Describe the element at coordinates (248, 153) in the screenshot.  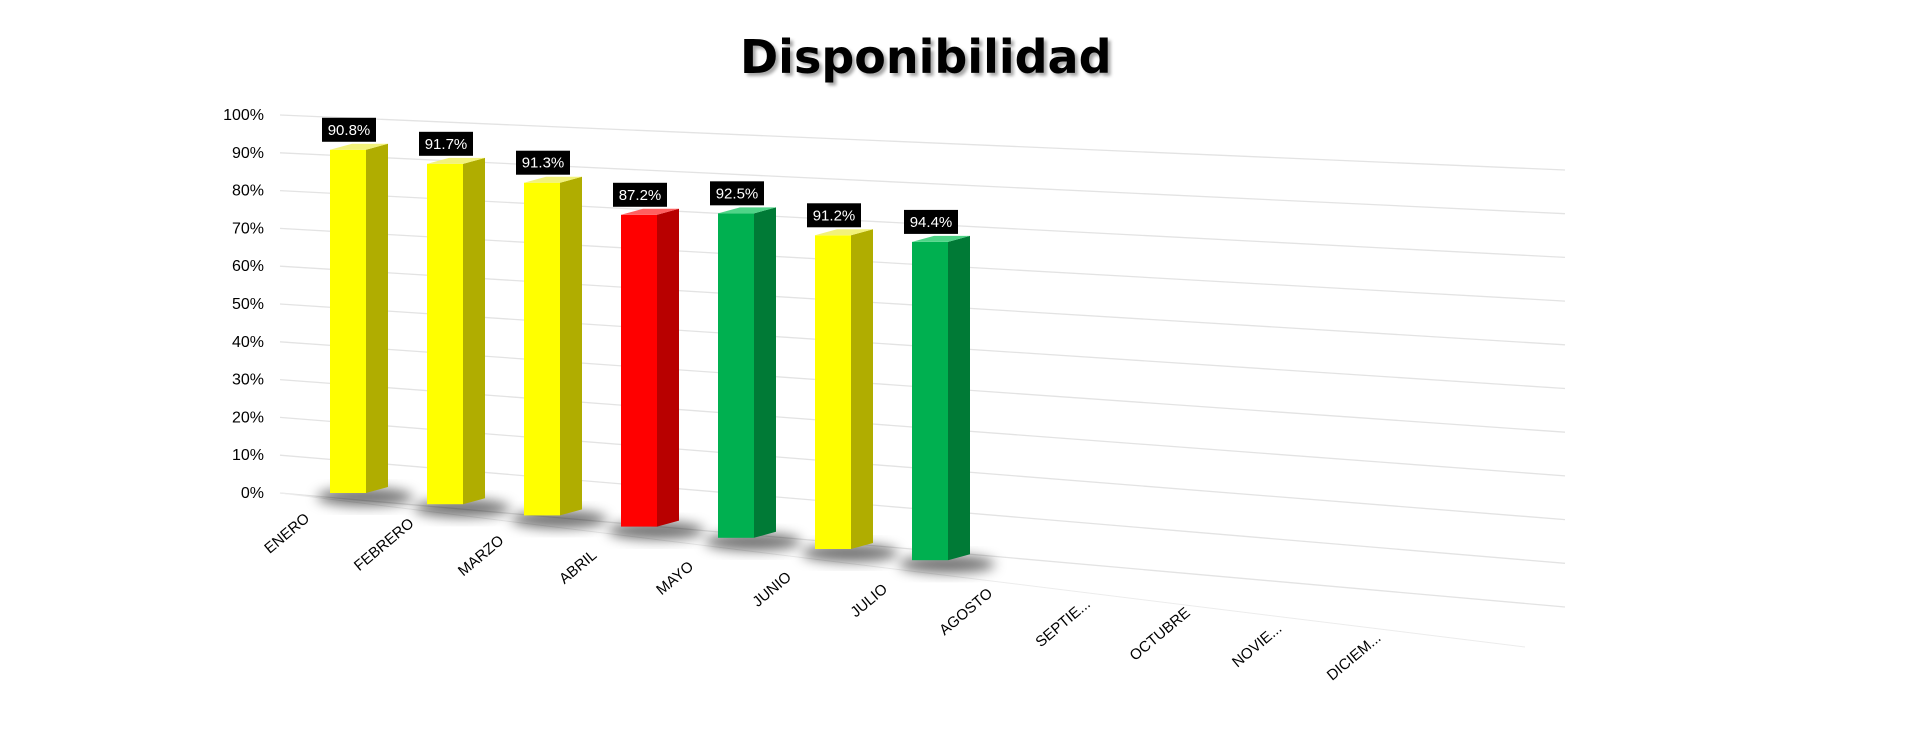
I see `y-tick-label: 90%` at that location.